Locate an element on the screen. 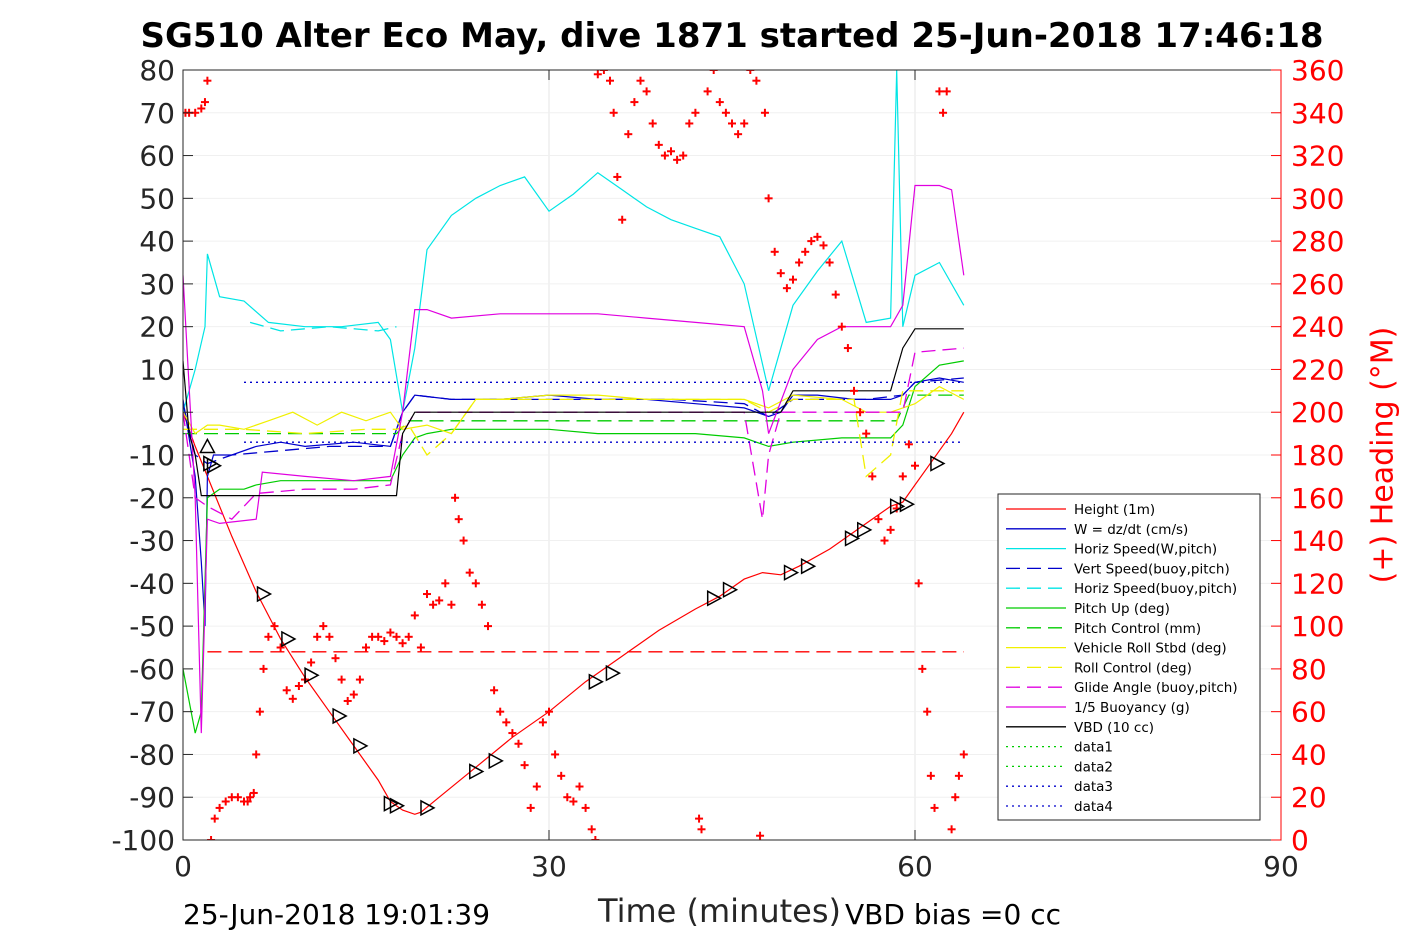 The image size is (1417, 945). legend-entry-label: Roll Control (deg) is located at coordinates (1133, 668).